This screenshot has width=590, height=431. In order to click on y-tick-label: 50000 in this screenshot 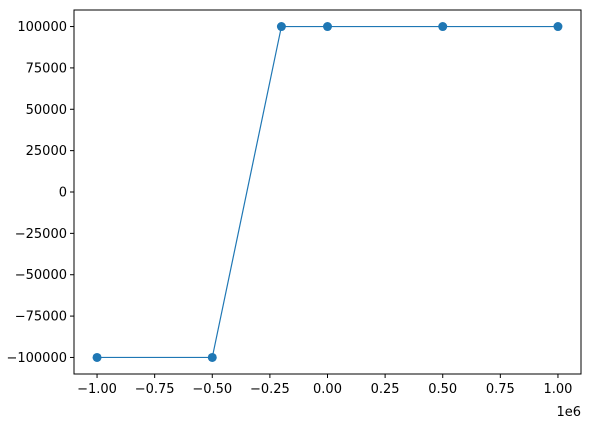, I will do `click(46, 110)`.